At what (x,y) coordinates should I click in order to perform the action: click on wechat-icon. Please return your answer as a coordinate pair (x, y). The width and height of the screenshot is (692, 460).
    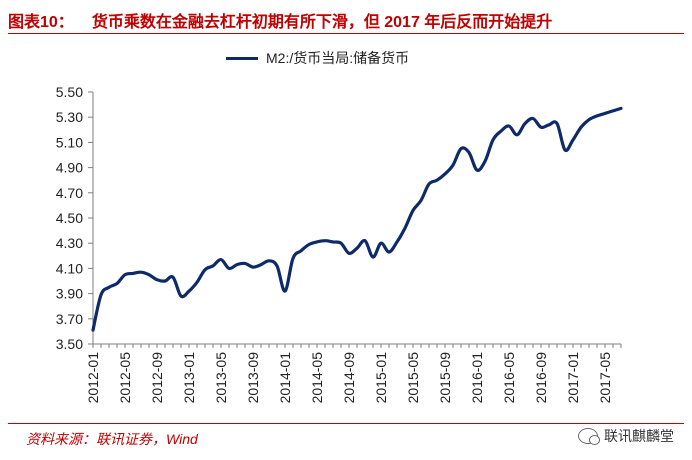
    Looking at the image, I should click on (589, 436).